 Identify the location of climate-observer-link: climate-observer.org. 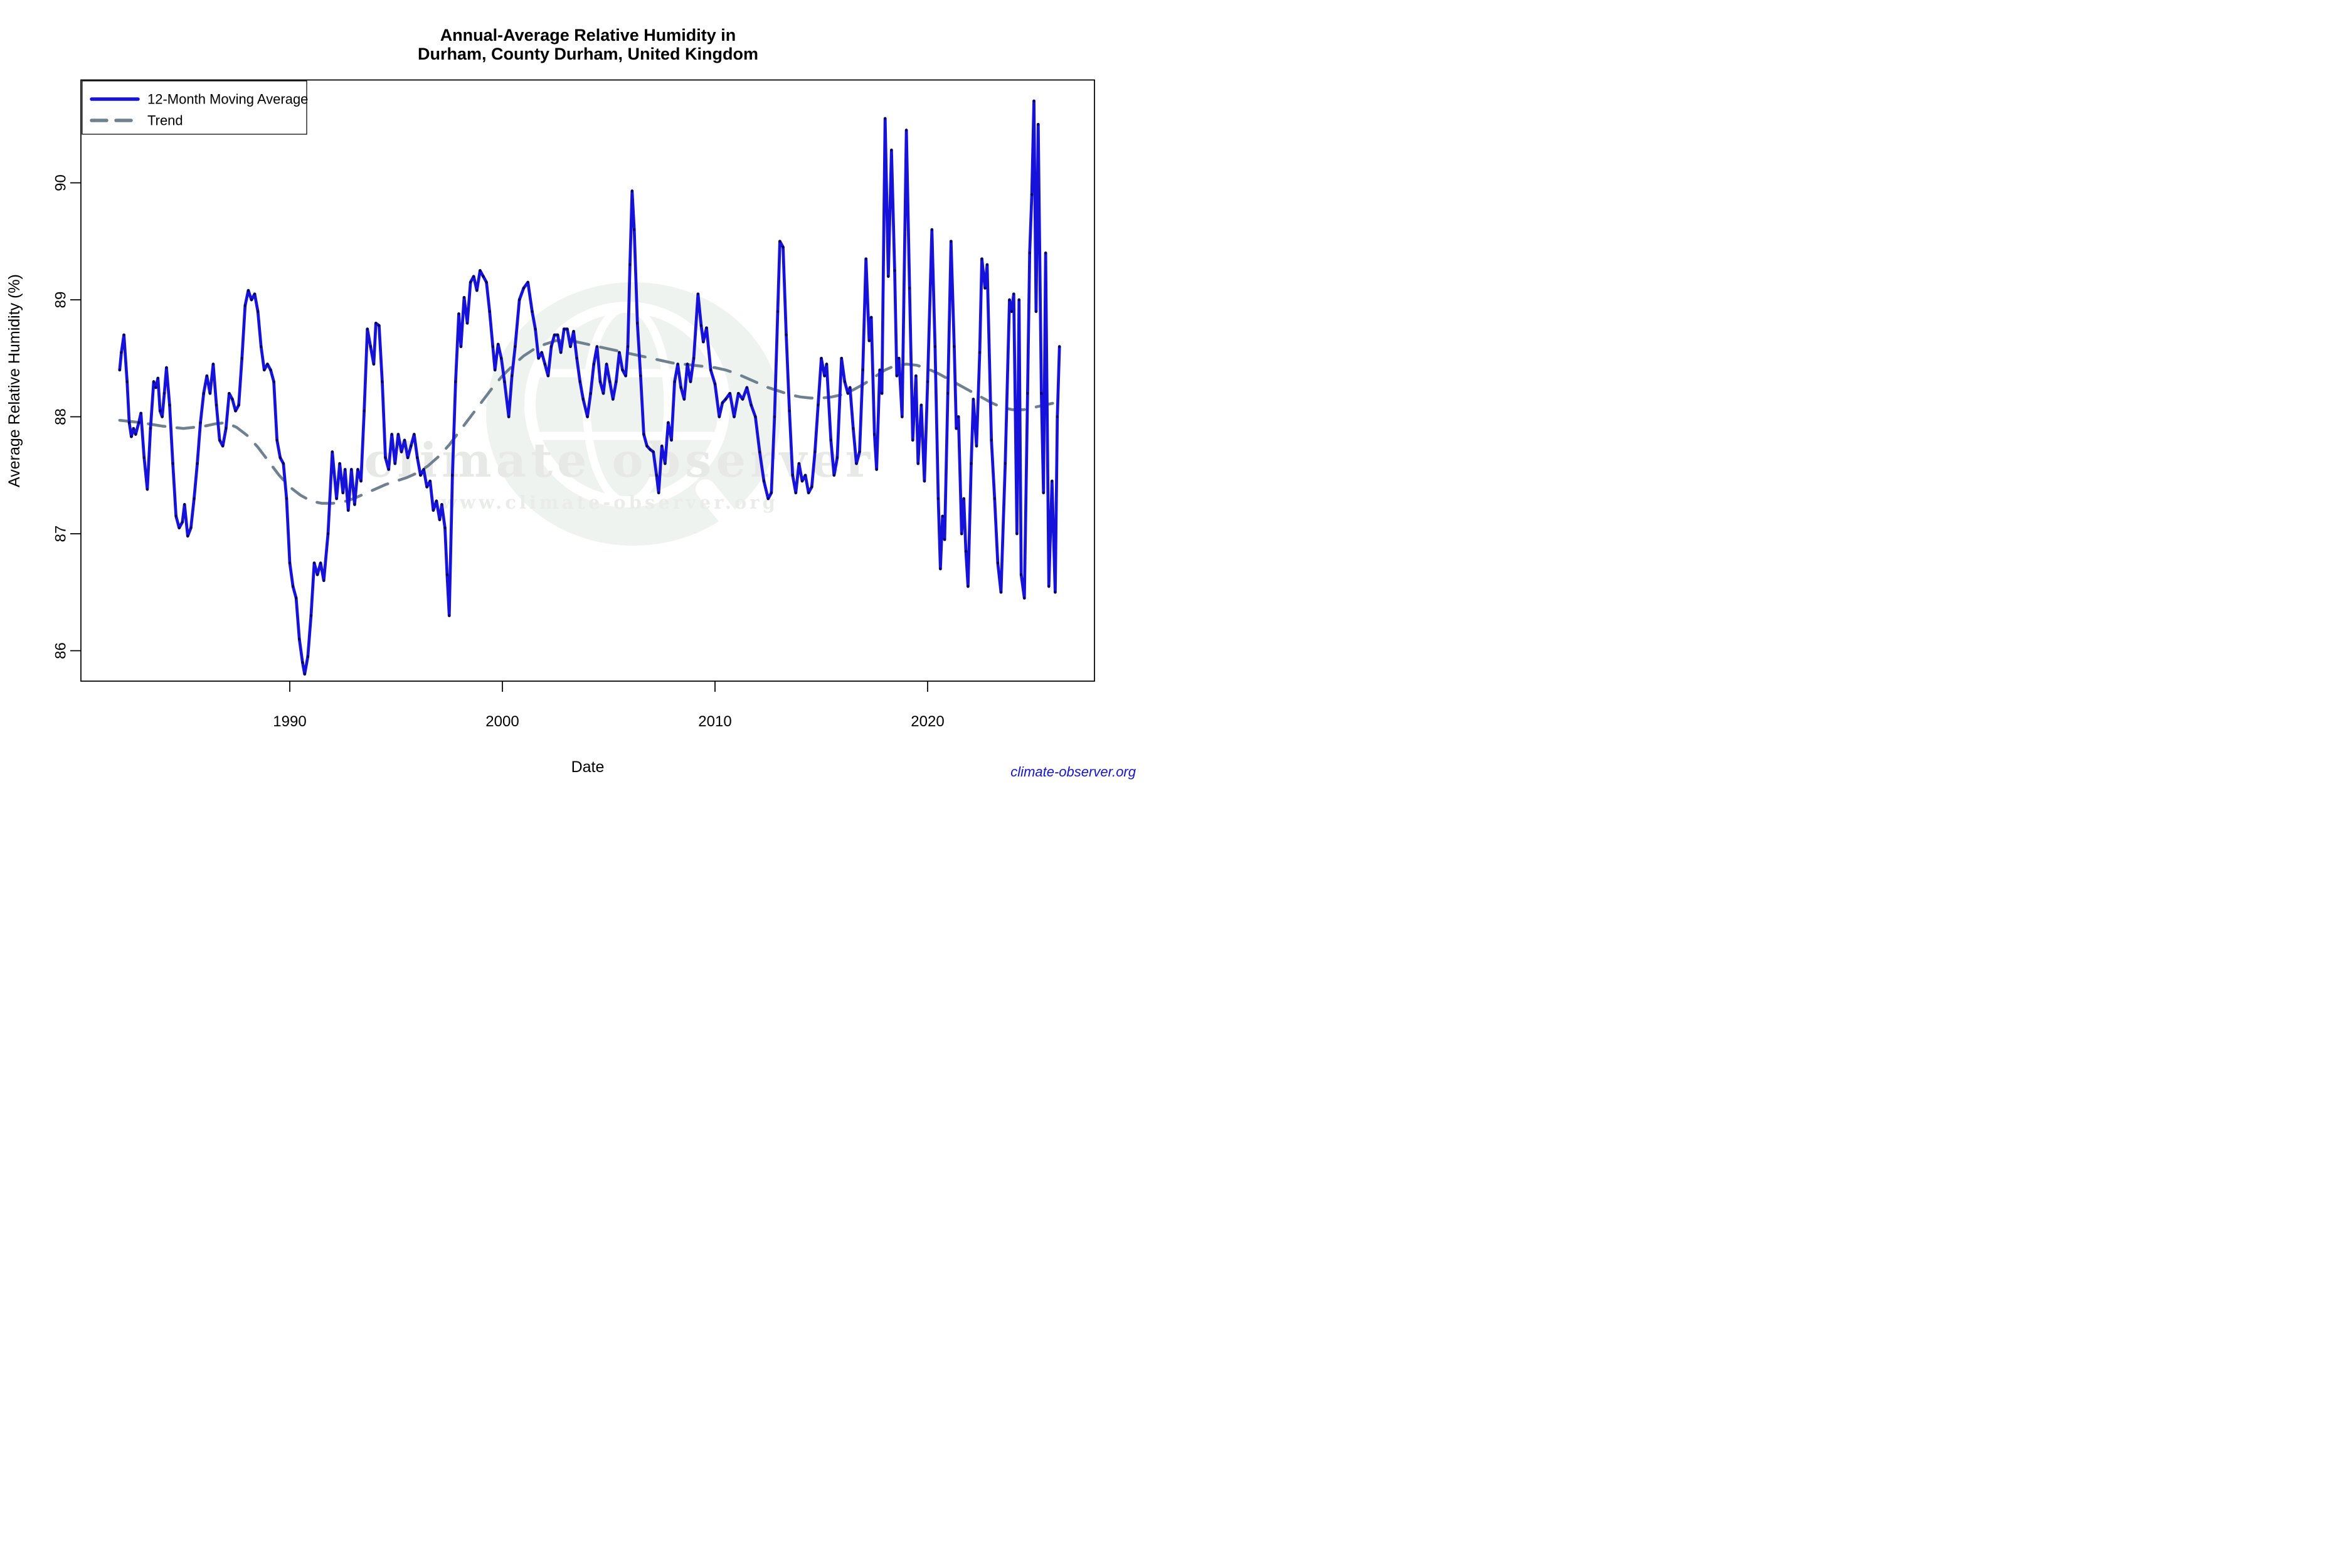
(1073, 772).